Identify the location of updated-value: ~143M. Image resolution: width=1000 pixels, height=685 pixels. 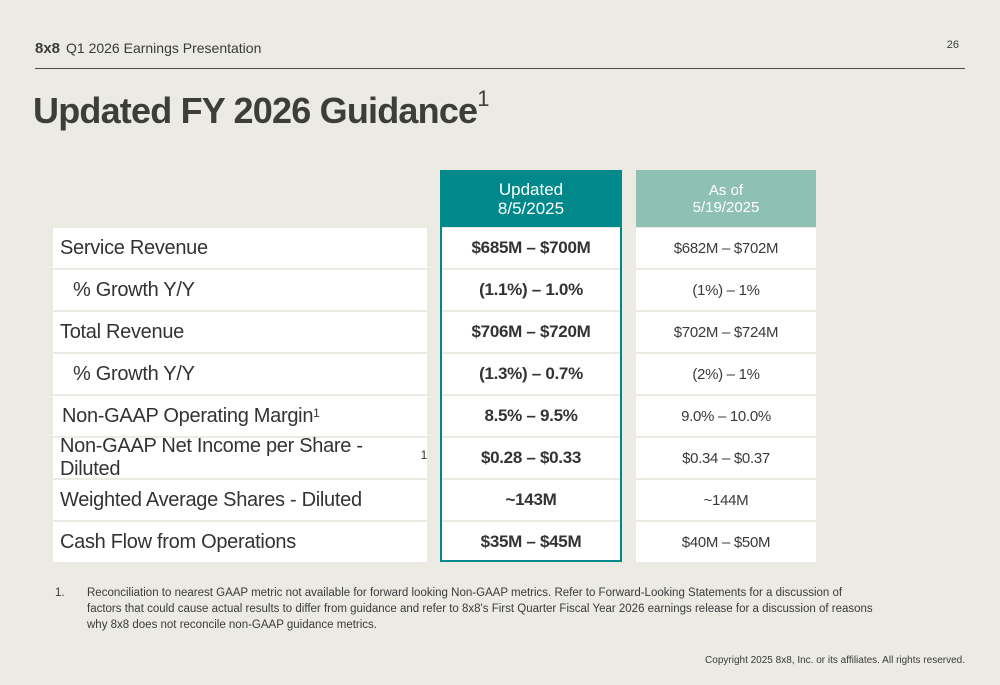
(531, 500).